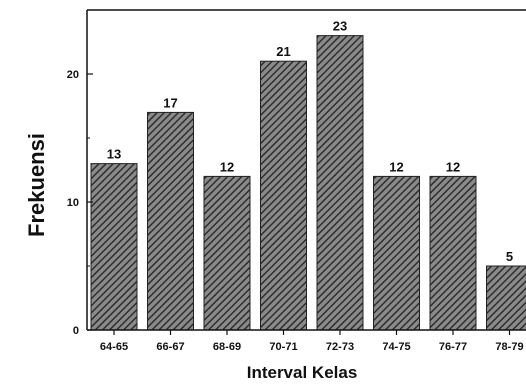 The image size is (526, 385). Describe the element at coordinates (227, 347) in the screenshot. I see `x-tick-label: 68-69` at that location.